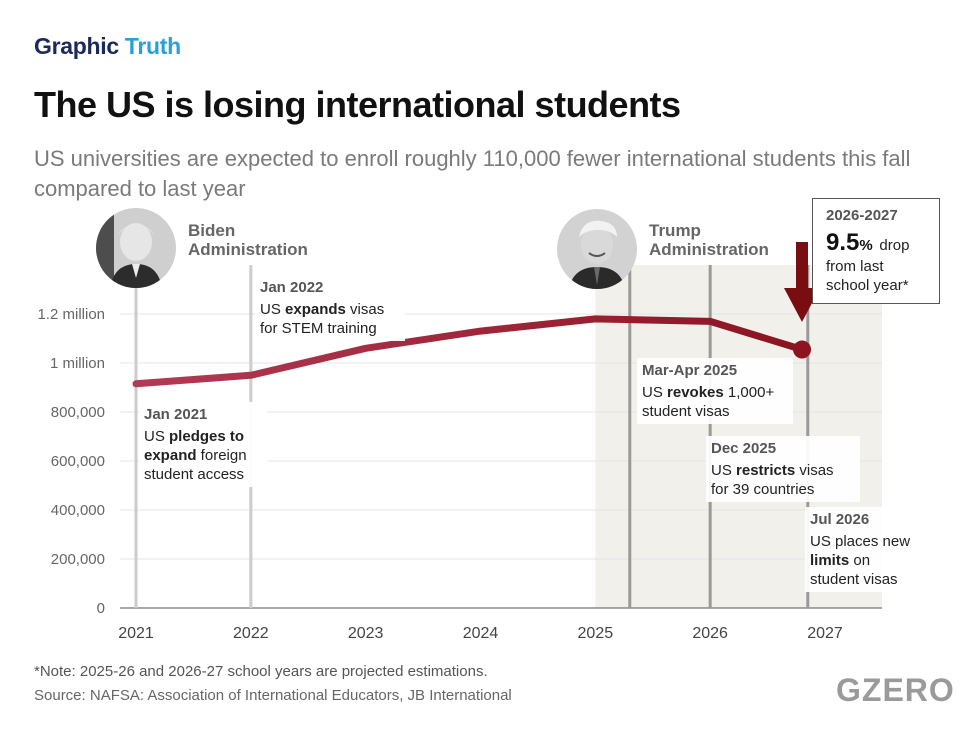  I want to click on y-tick-label: 200,000, so click(78, 559).